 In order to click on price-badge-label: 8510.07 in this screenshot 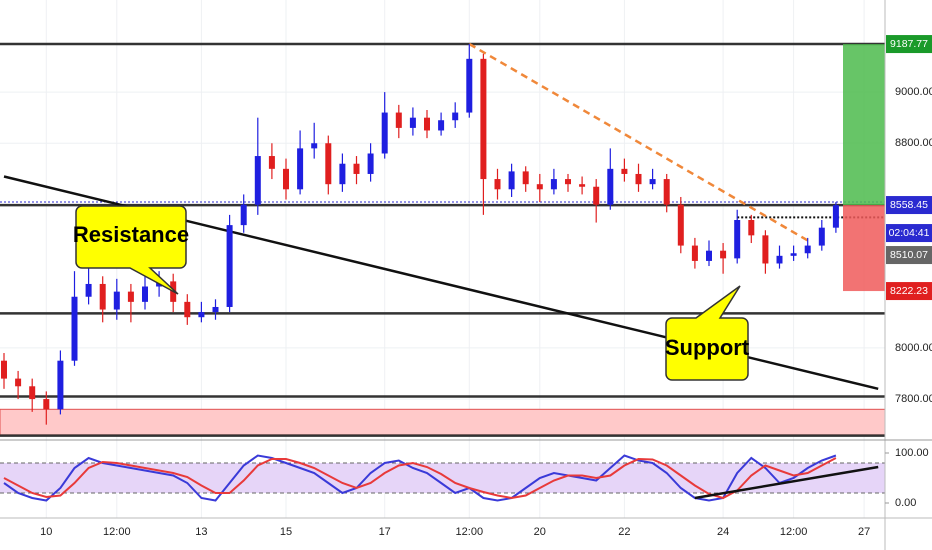, I will do `click(909, 255)`.